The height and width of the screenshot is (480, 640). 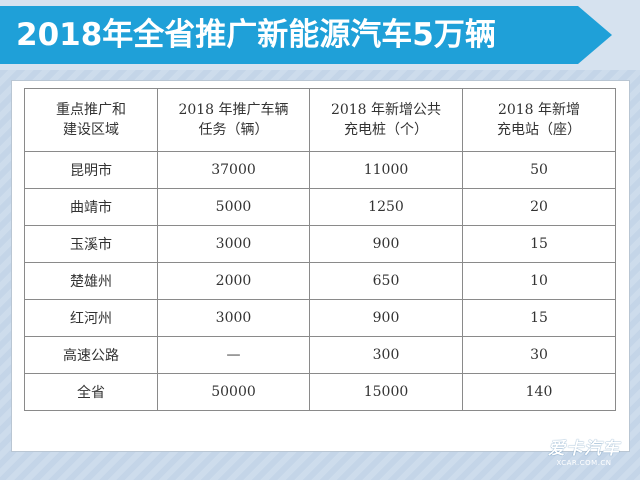 I want to click on cell-region: 玉溪市, so click(x=91, y=244).